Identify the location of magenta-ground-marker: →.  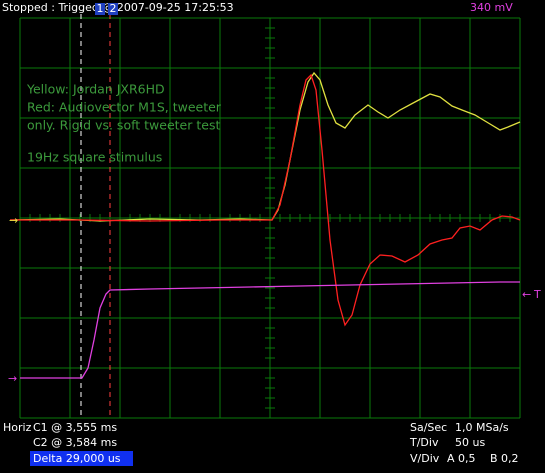
(12, 378).